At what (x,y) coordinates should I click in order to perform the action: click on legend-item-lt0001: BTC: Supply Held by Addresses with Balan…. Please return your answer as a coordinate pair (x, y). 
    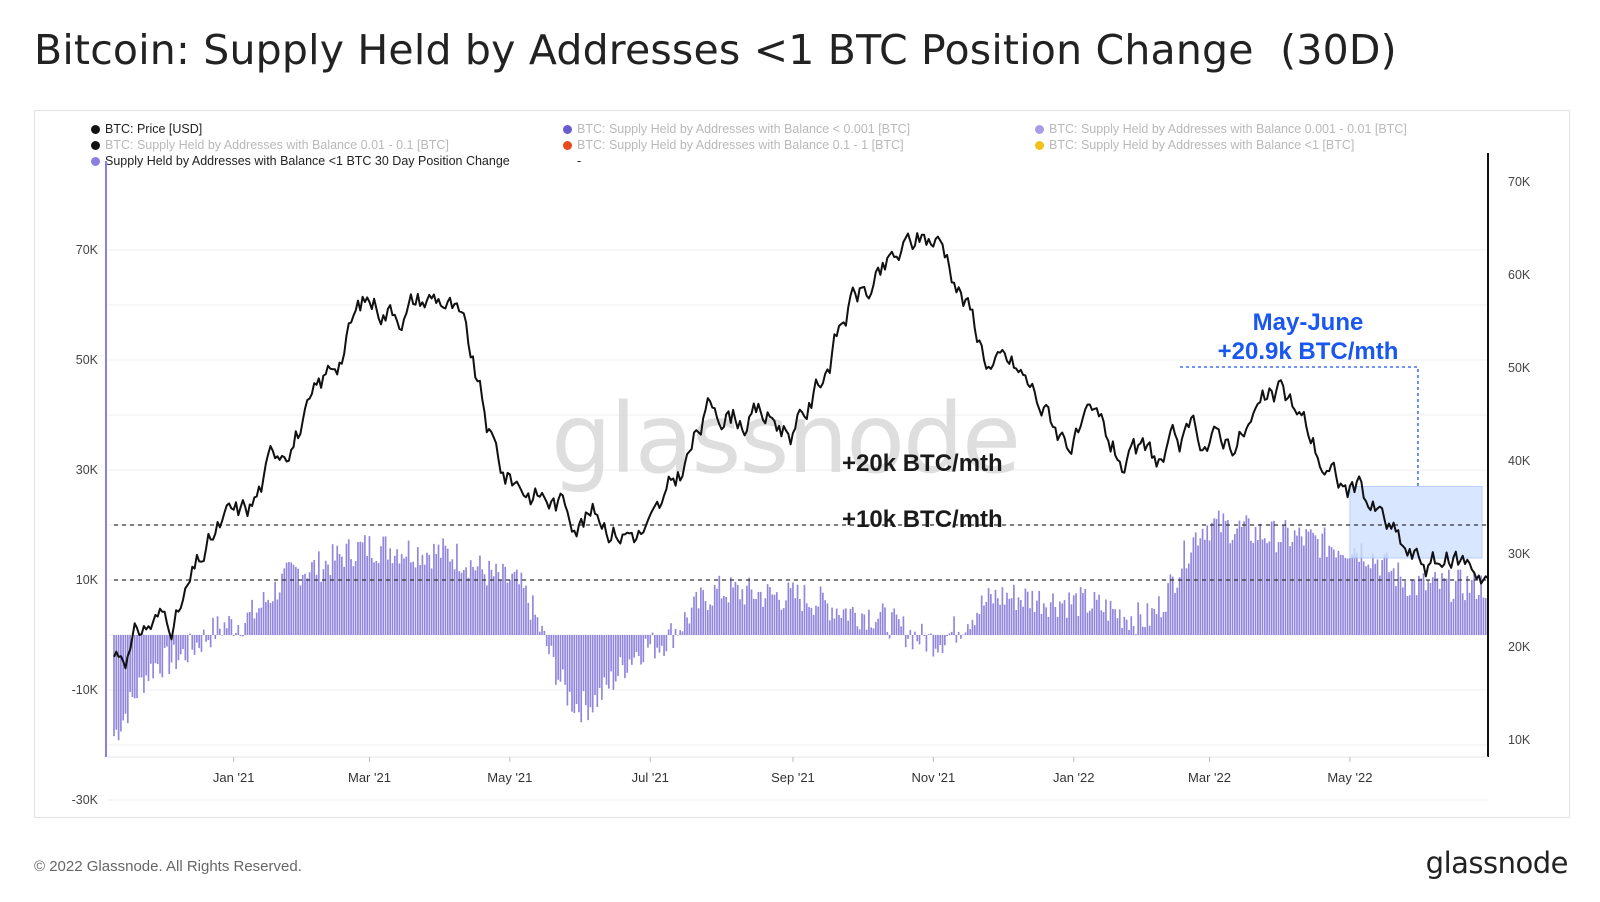
    Looking at the image, I should click on (736, 129).